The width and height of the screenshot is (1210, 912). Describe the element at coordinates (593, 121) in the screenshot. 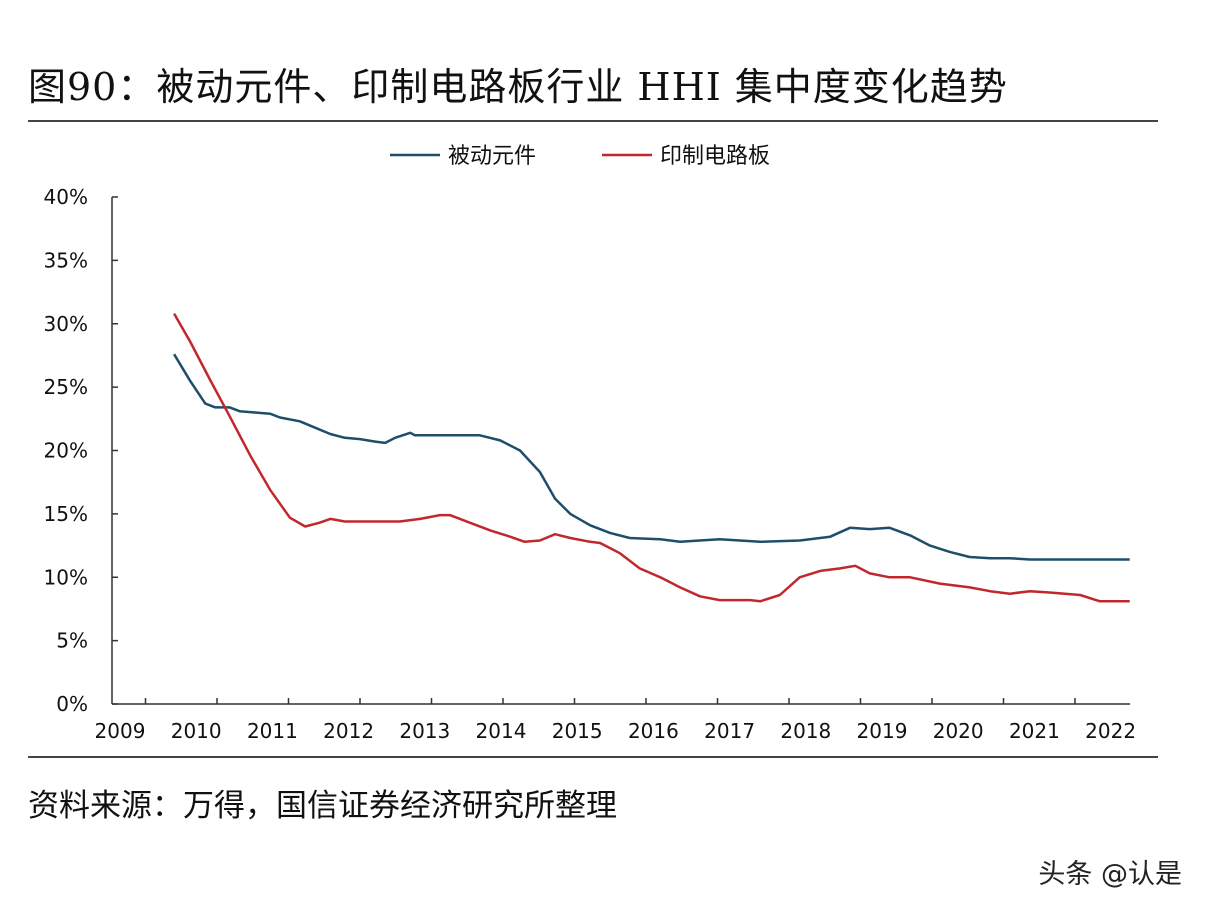

I see `title-divider` at that location.